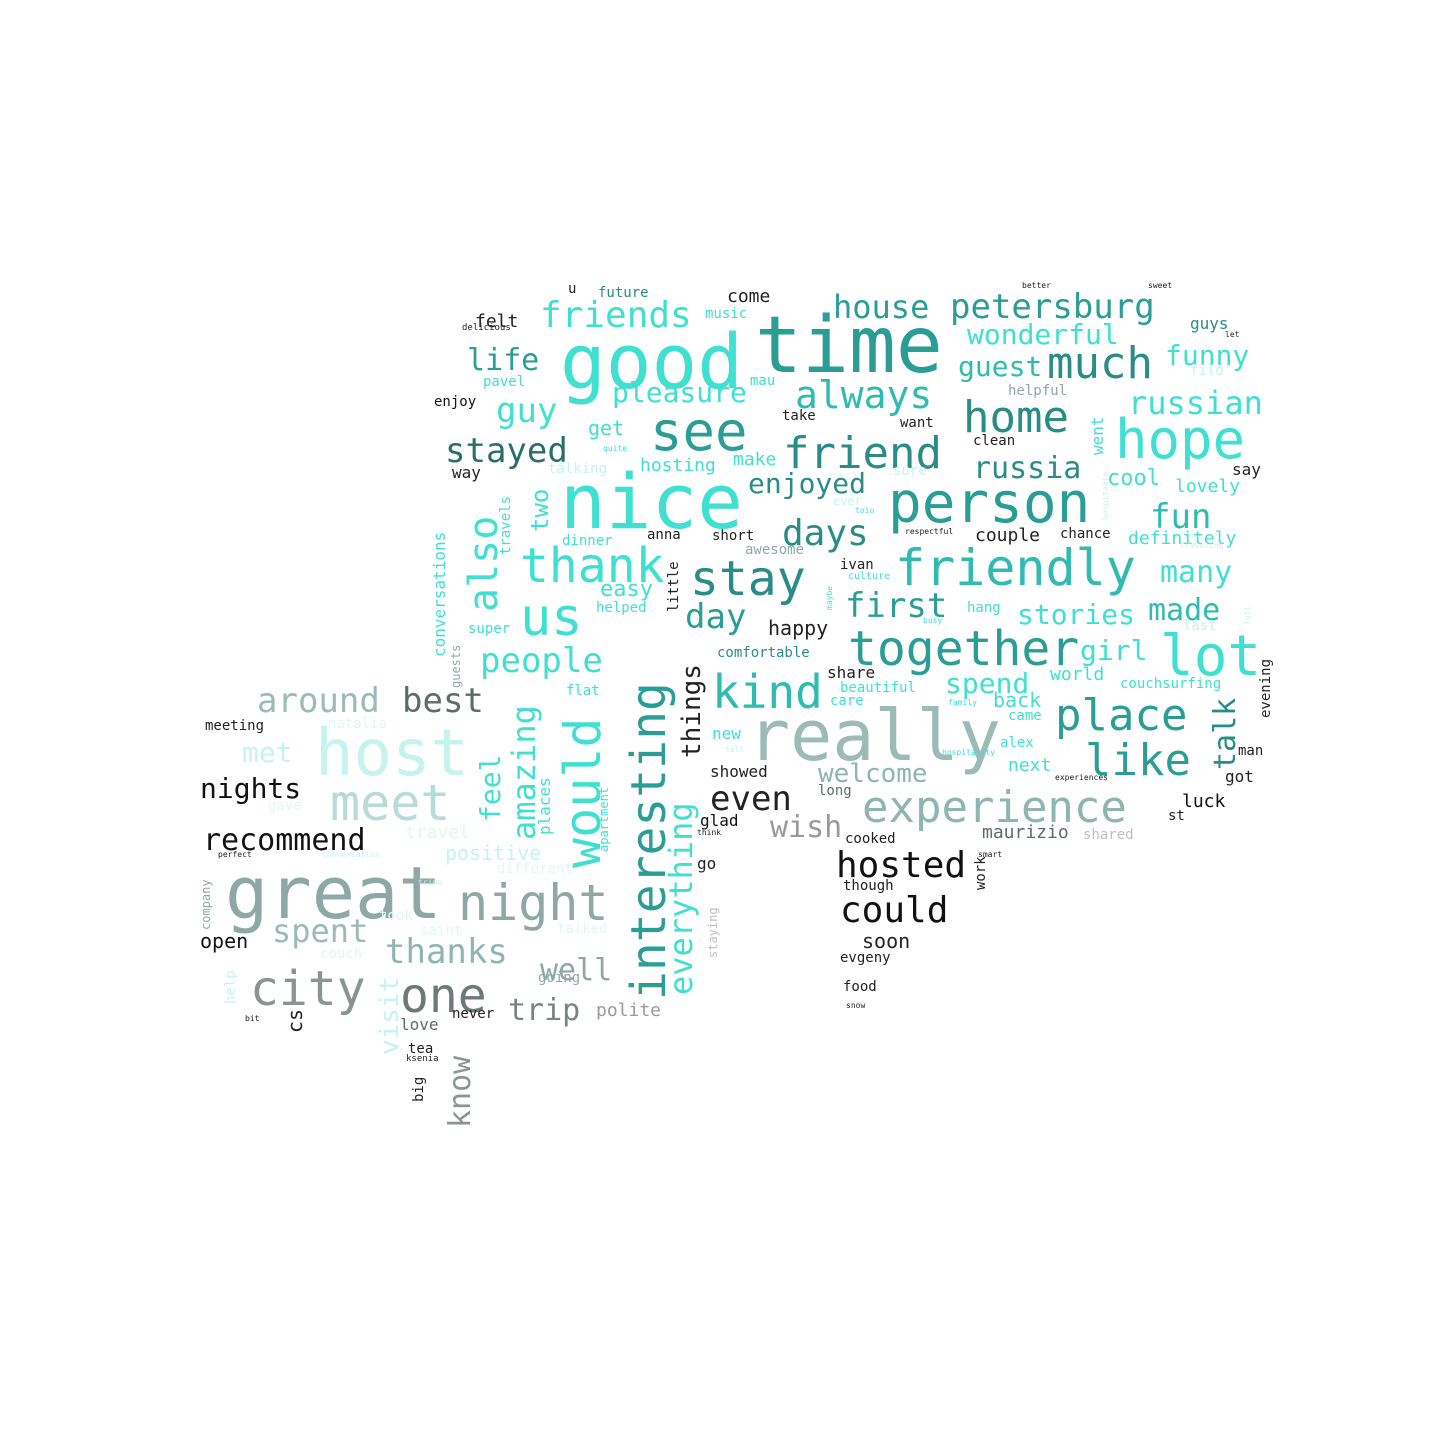  Describe the element at coordinates (651, 361) in the screenshot. I see `word-good: good` at that location.